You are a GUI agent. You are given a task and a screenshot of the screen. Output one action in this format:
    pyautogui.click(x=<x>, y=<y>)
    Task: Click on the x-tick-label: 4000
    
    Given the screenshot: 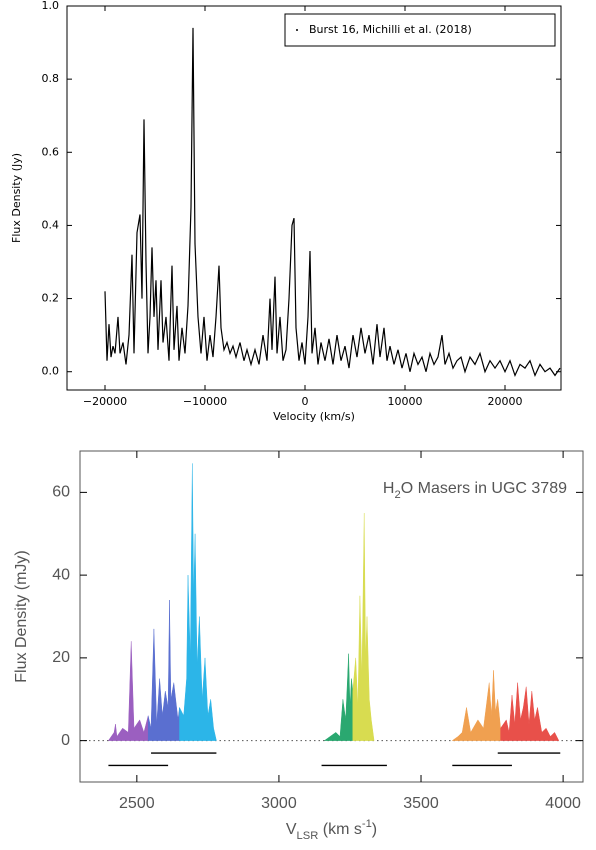 What is the action you would take?
    pyautogui.click(x=563, y=803)
    